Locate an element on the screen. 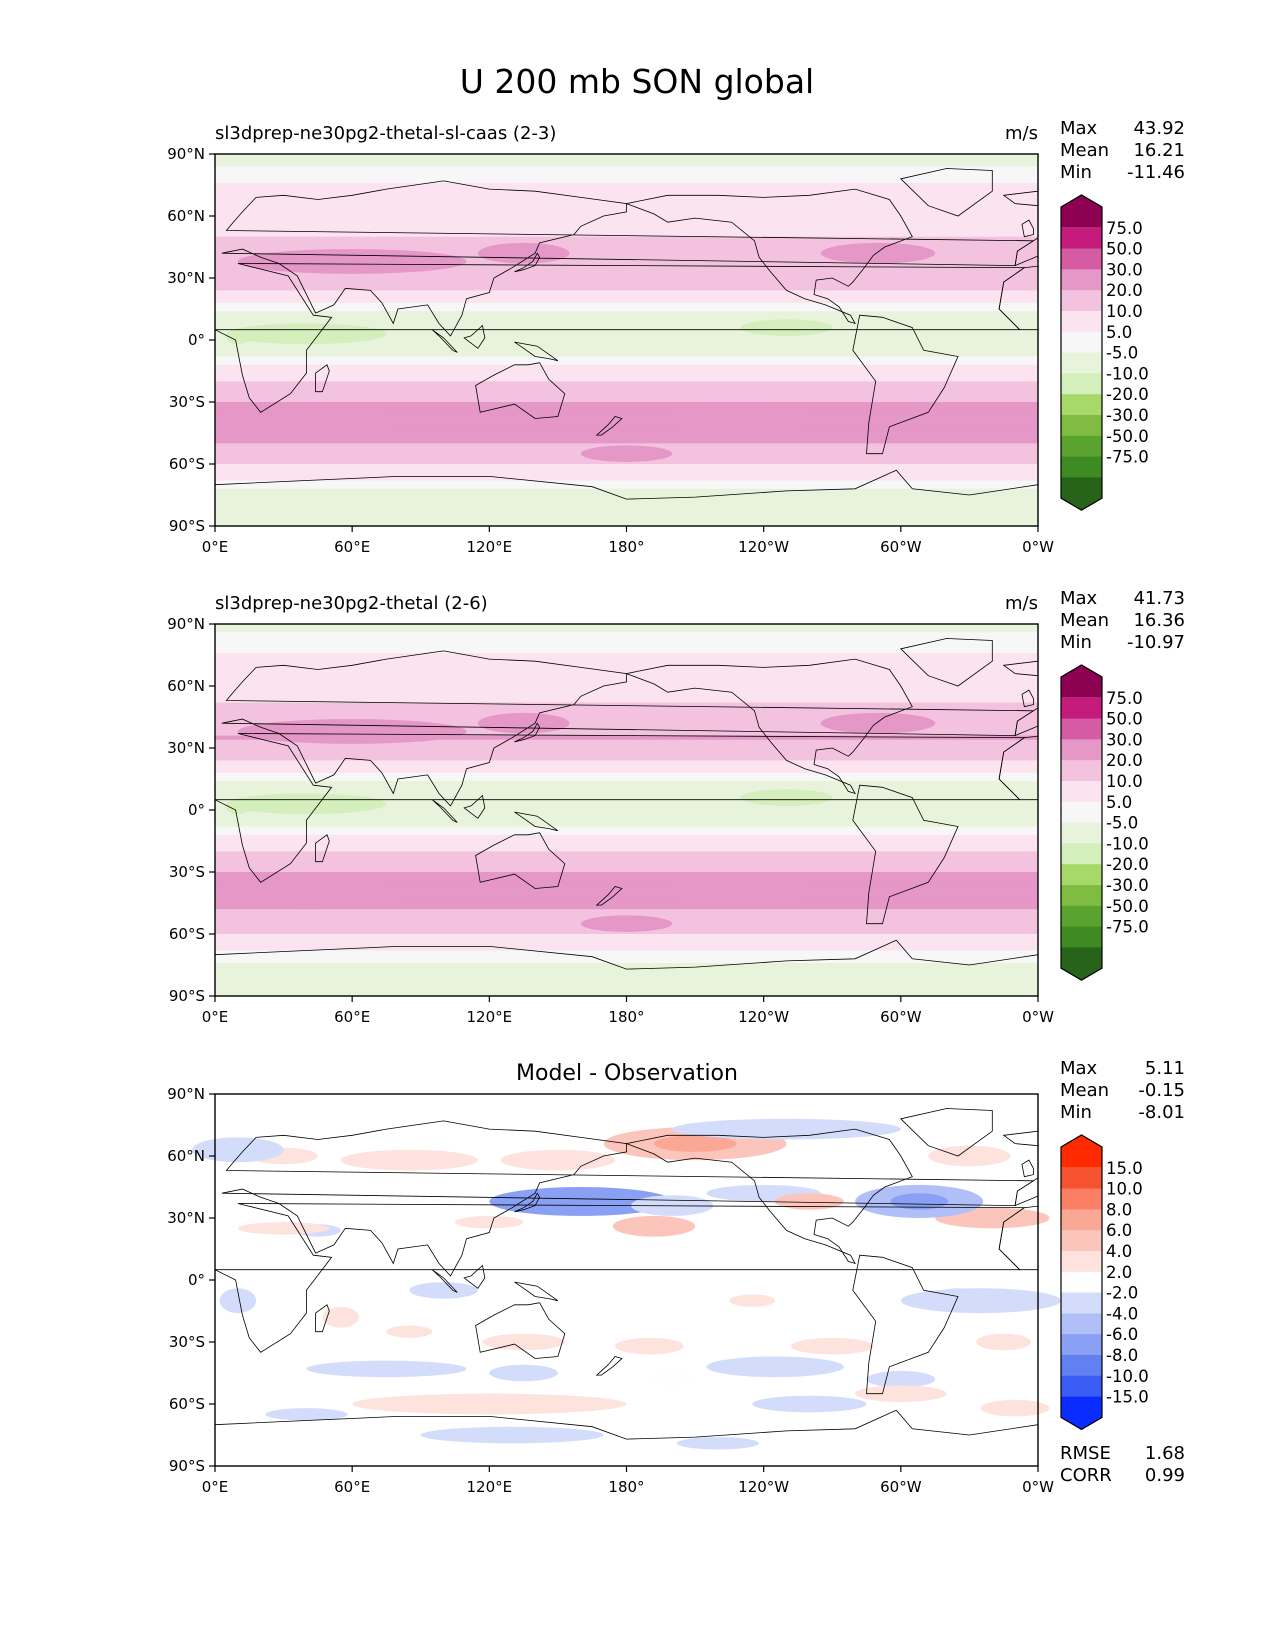 This screenshot has width=1275, height=1650. anomaly-core is located at coordinates (919, 1201).